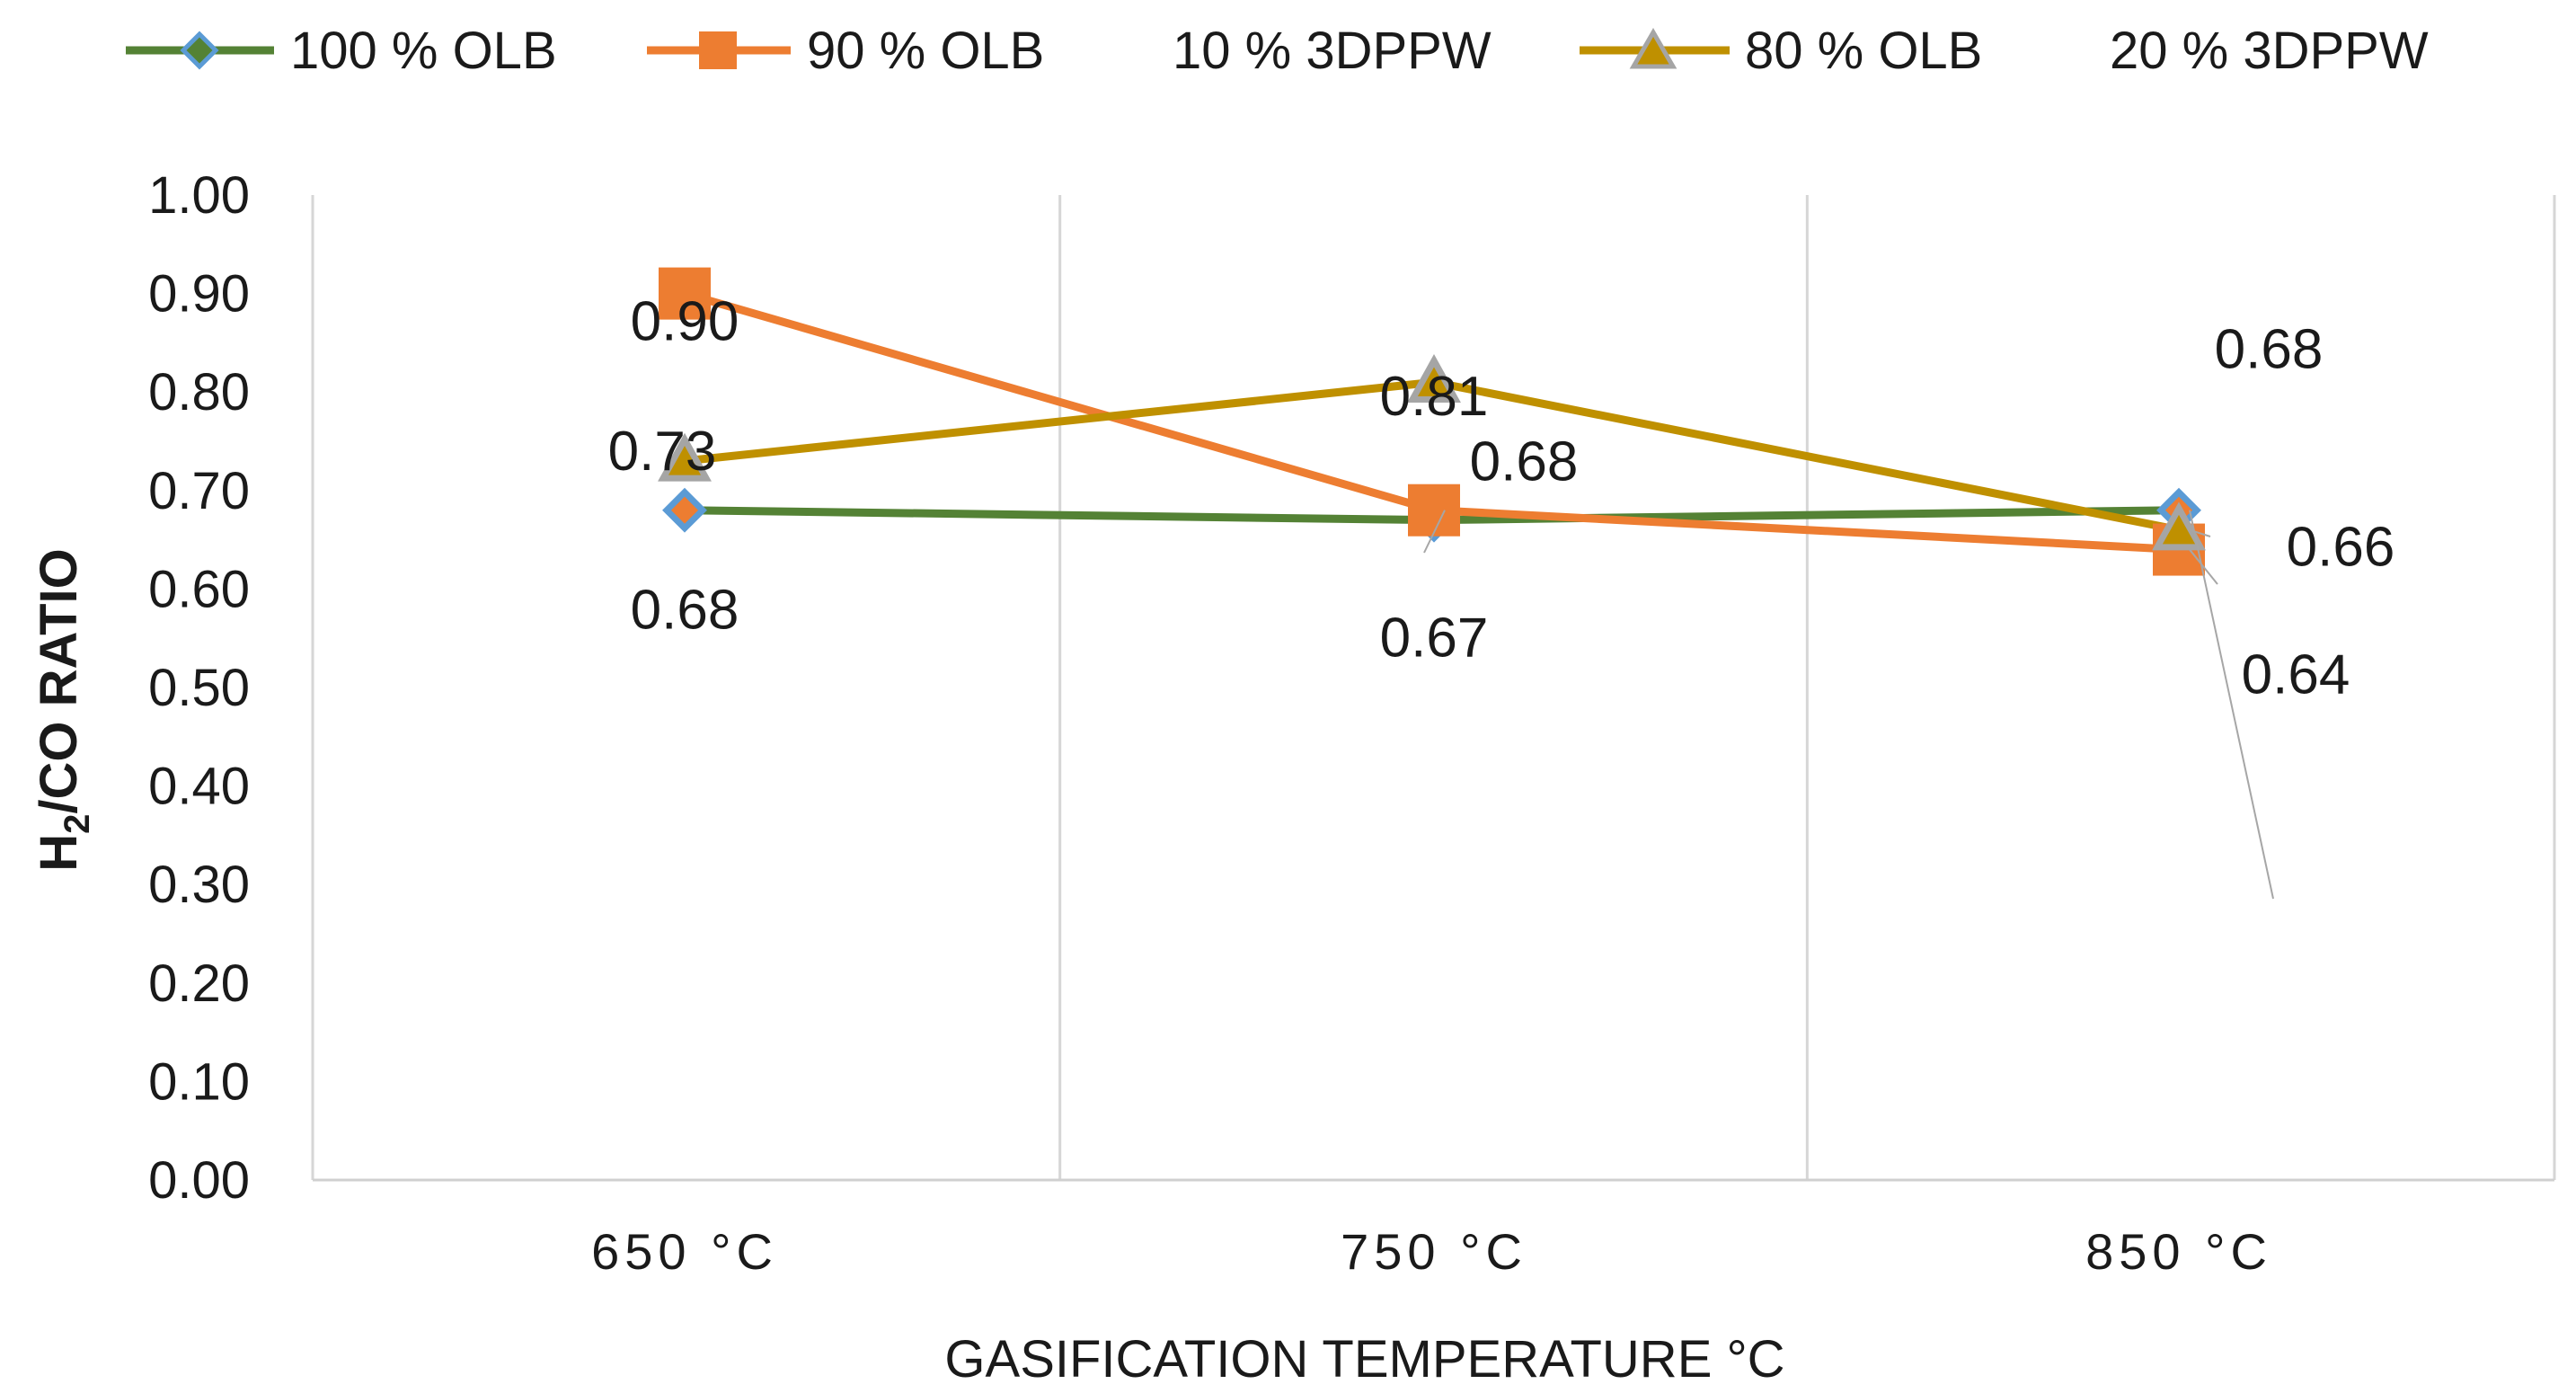  I want to click on y-axis-title-h: H, so click(59, 853).